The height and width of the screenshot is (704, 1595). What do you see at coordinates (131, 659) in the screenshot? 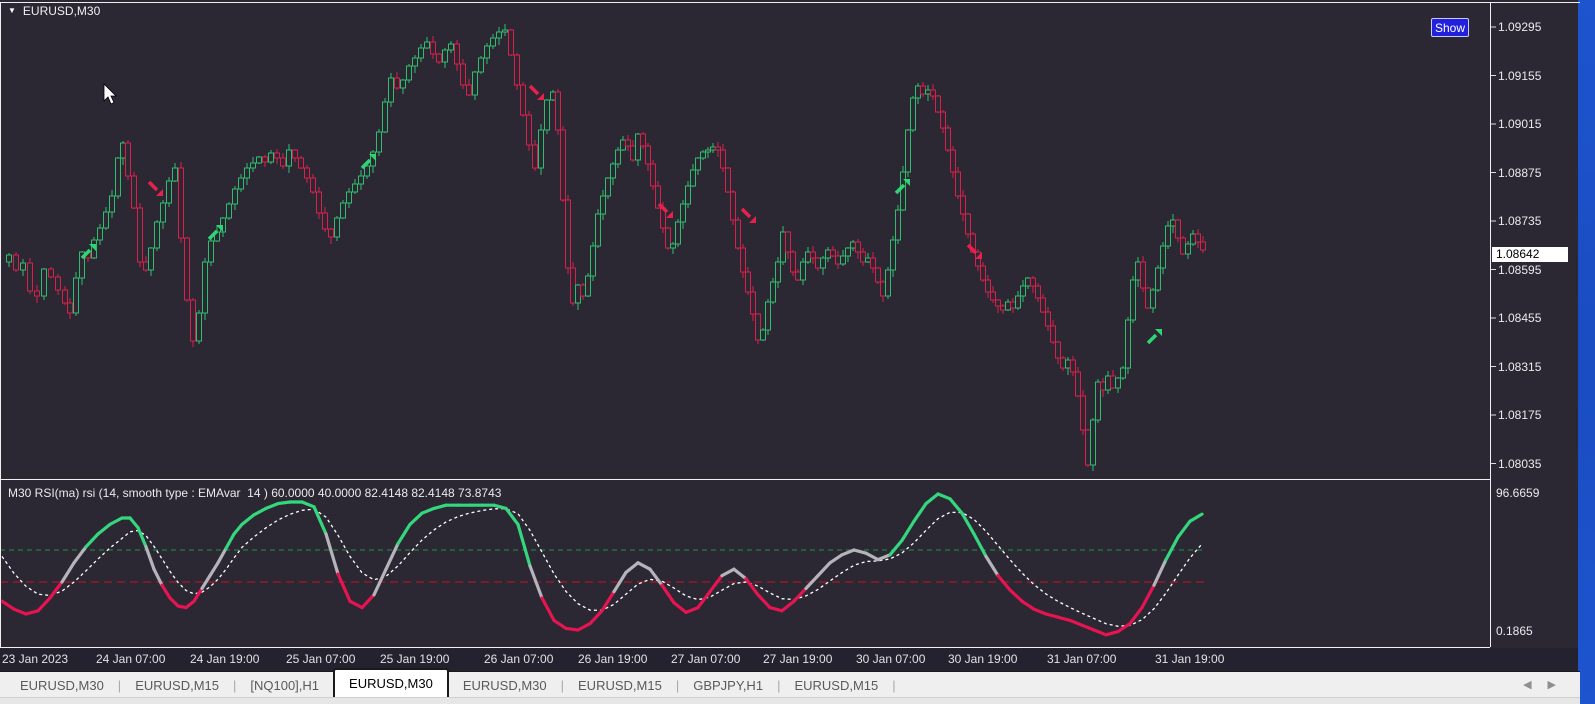
I see `time-axis-label: 24 Jan 07:00` at bounding box center [131, 659].